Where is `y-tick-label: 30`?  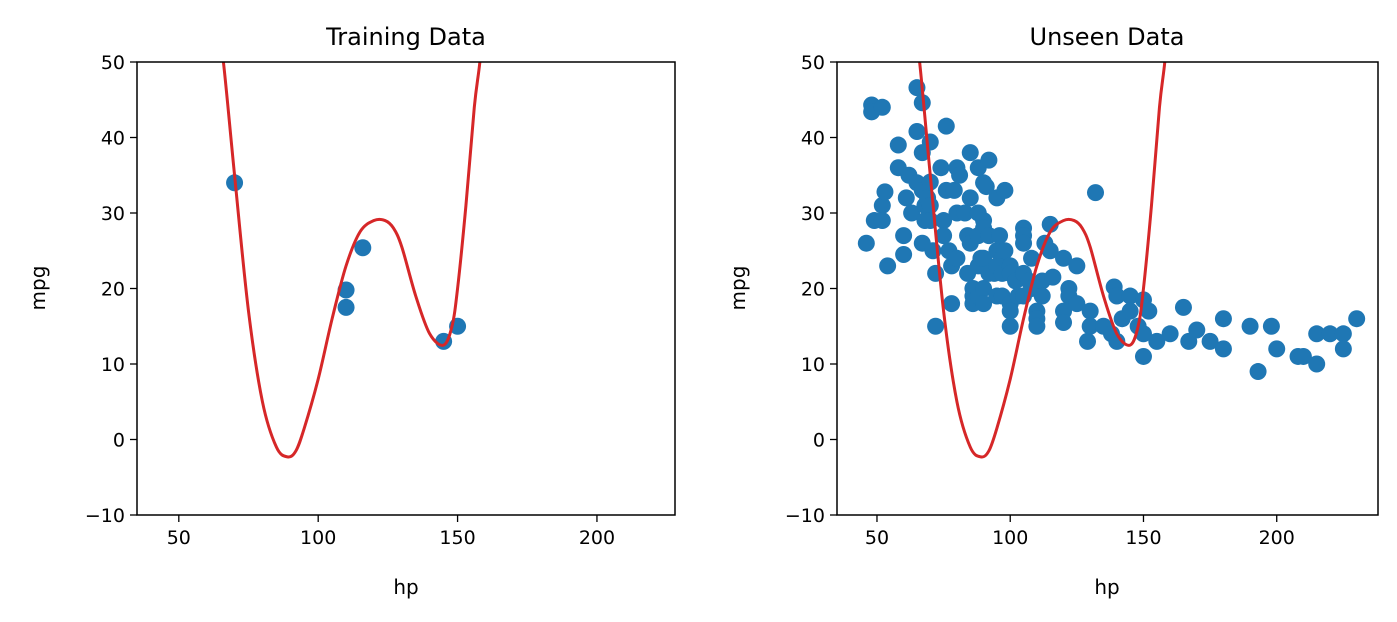 y-tick-label: 30 is located at coordinates (813, 214).